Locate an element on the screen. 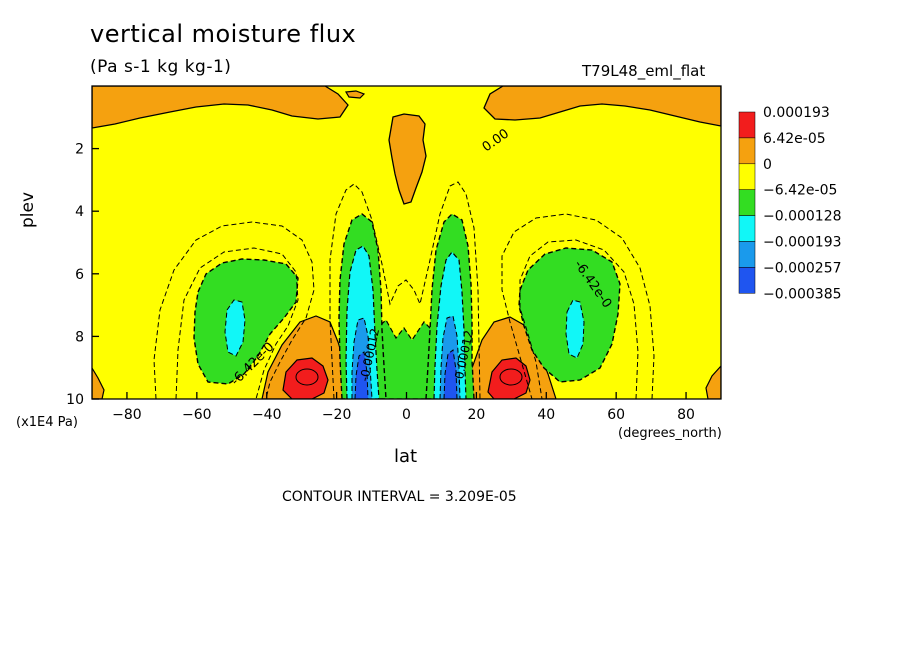 The image size is (904, 654). colorbar-label: −0.000193 is located at coordinates (802, 243).